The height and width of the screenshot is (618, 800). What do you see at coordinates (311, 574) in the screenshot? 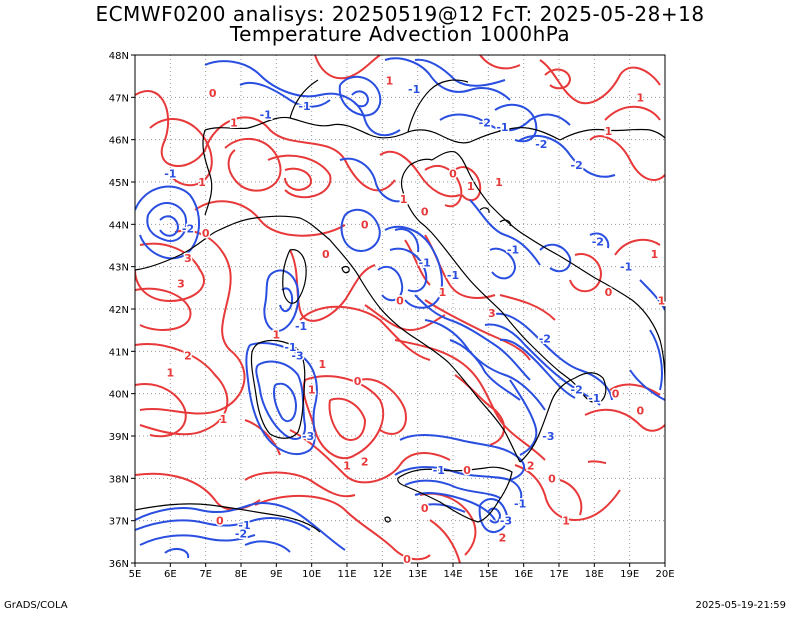
I see `lon-tick-label: 10E` at bounding box center [311, 574].